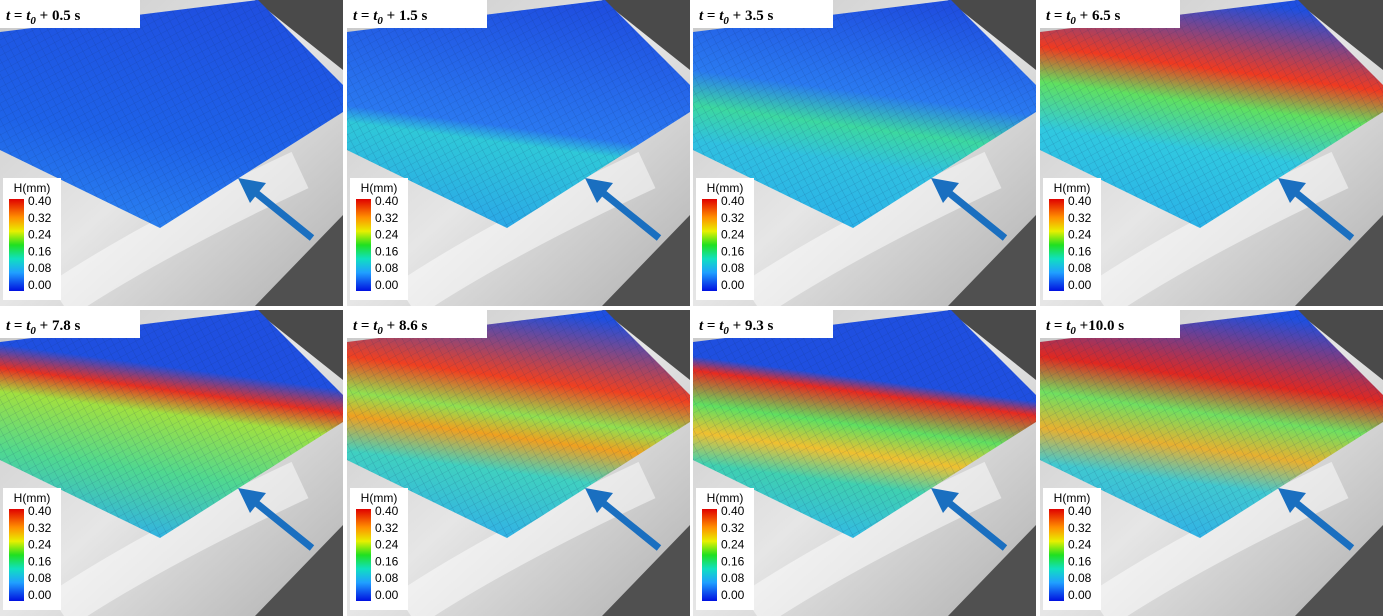 The height and width of the screenshot is (616, 1397). I want to click on time-label: t = t0 +10.0 s, so click(1085, 327).